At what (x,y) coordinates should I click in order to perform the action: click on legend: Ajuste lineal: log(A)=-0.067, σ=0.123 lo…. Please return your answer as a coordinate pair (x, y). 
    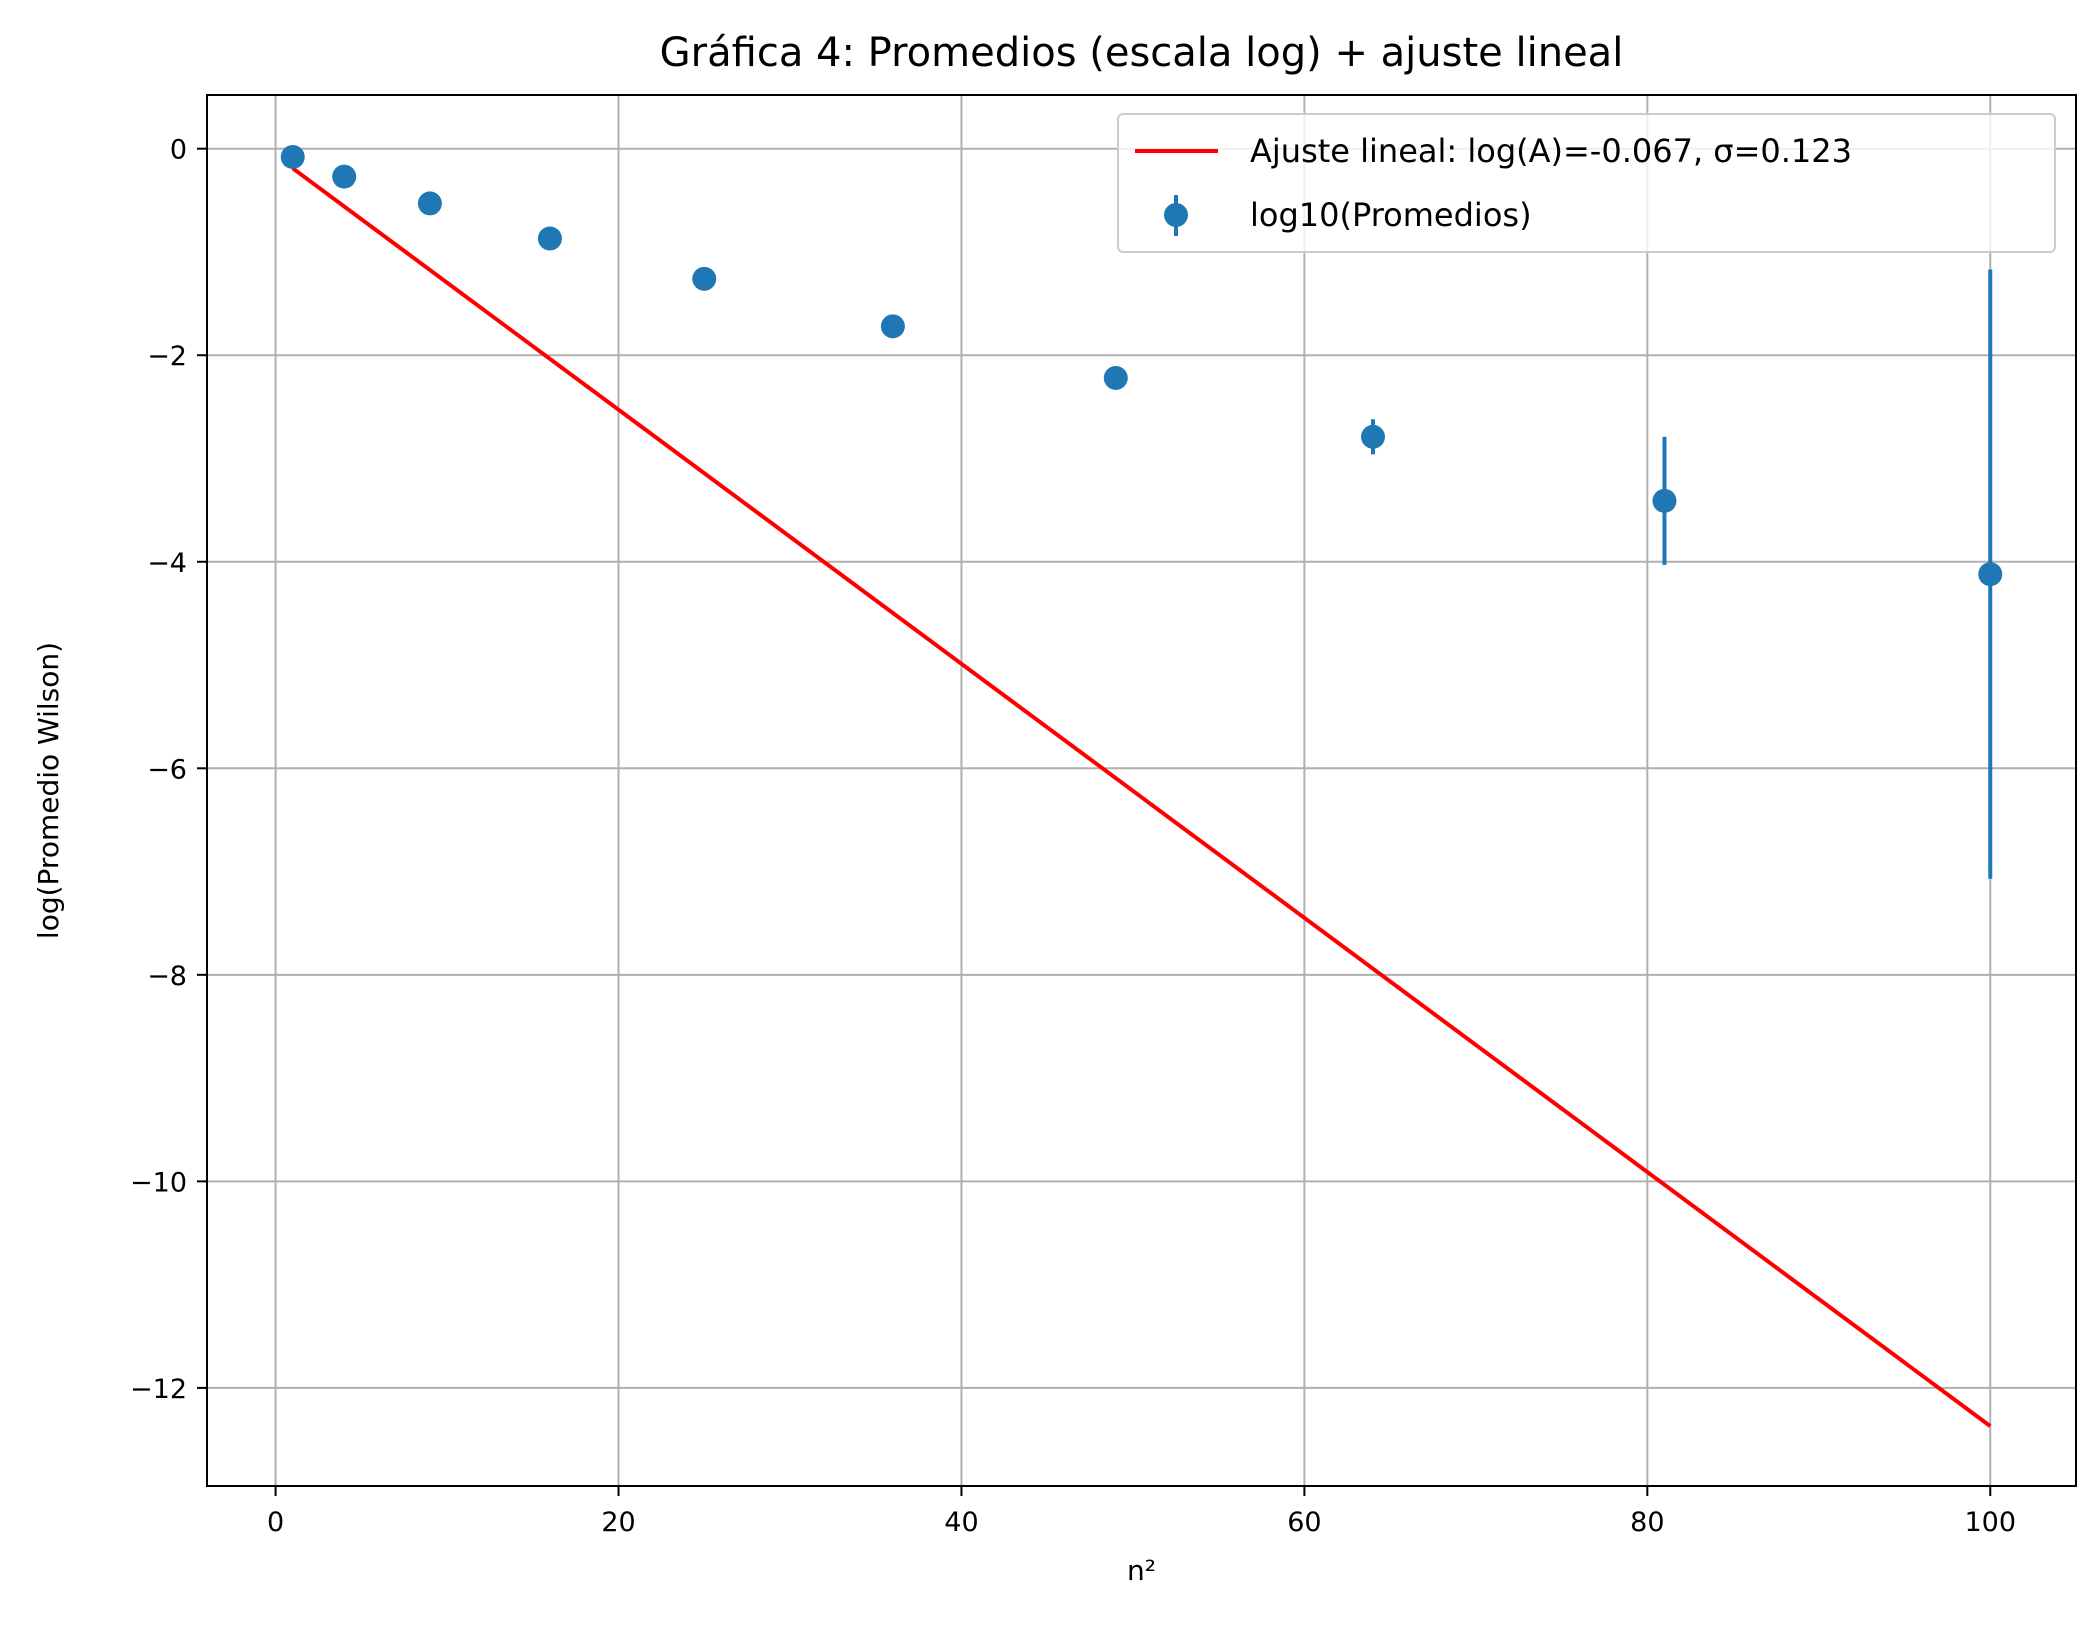
    Looking at the image, I should click on (1586, 183).